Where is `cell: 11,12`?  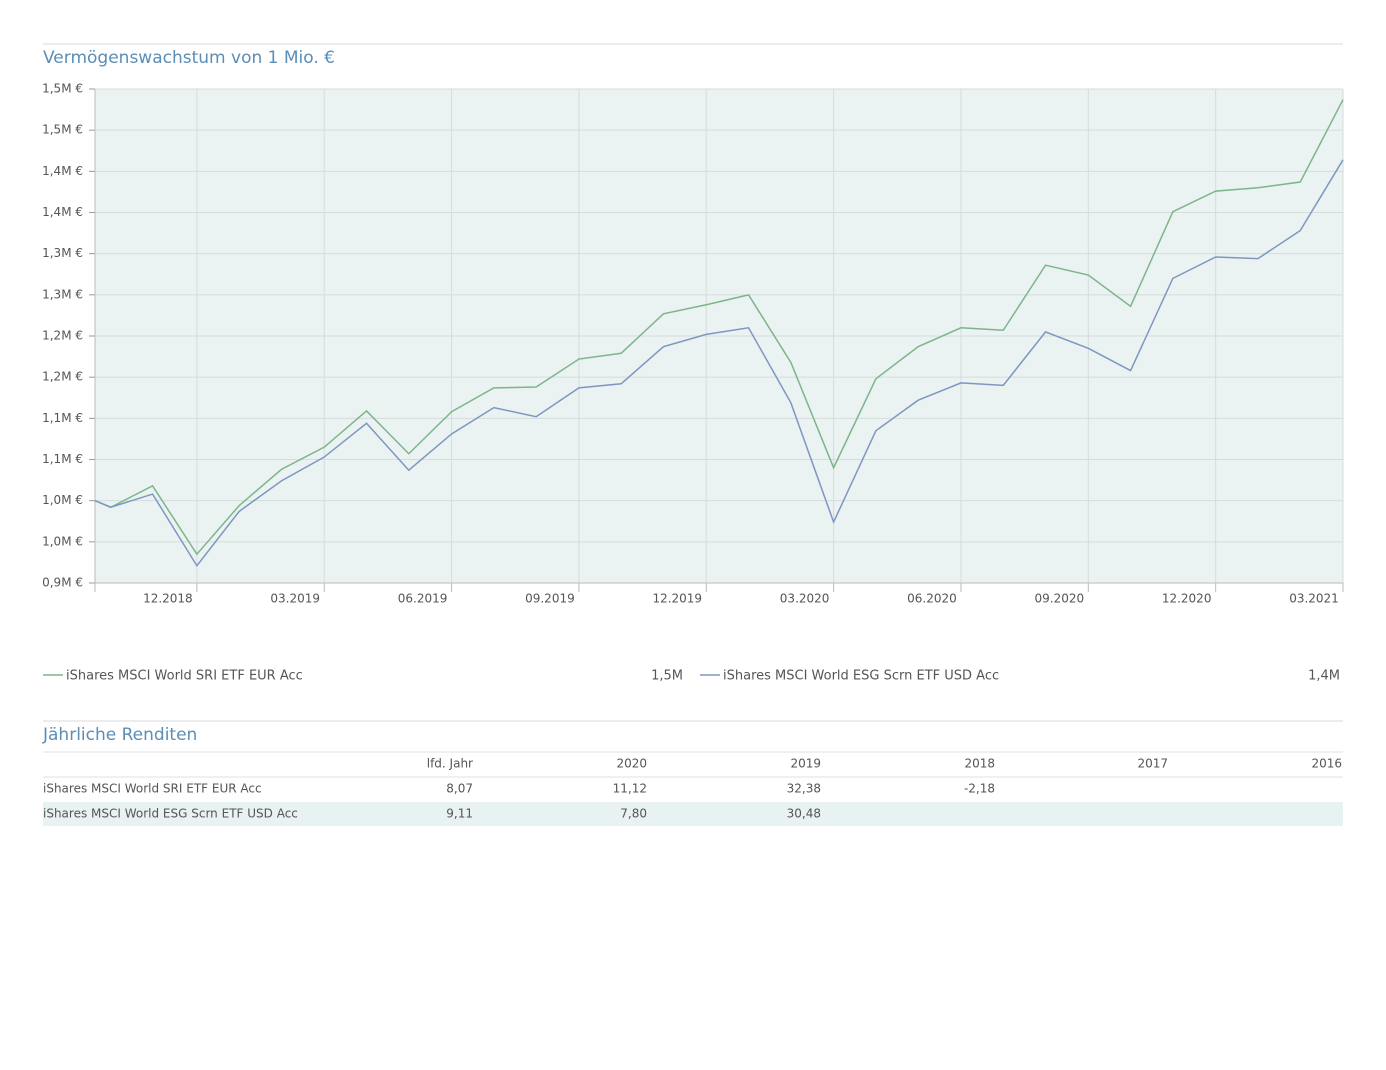 cell: 11,12 is located at coordinates (630, 789).